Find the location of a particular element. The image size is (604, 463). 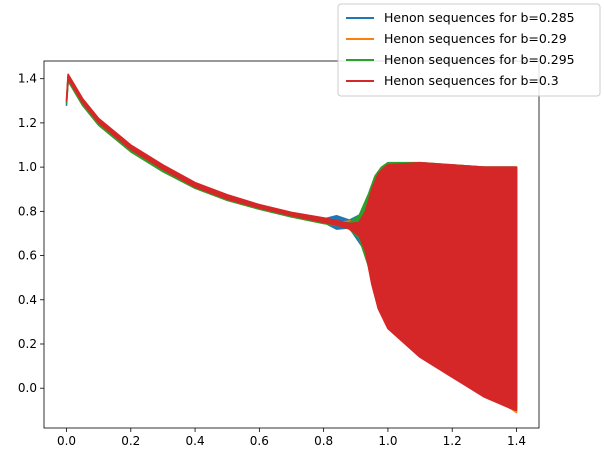

y-tick-label: 0.6 is located at coordinates (27, 256).